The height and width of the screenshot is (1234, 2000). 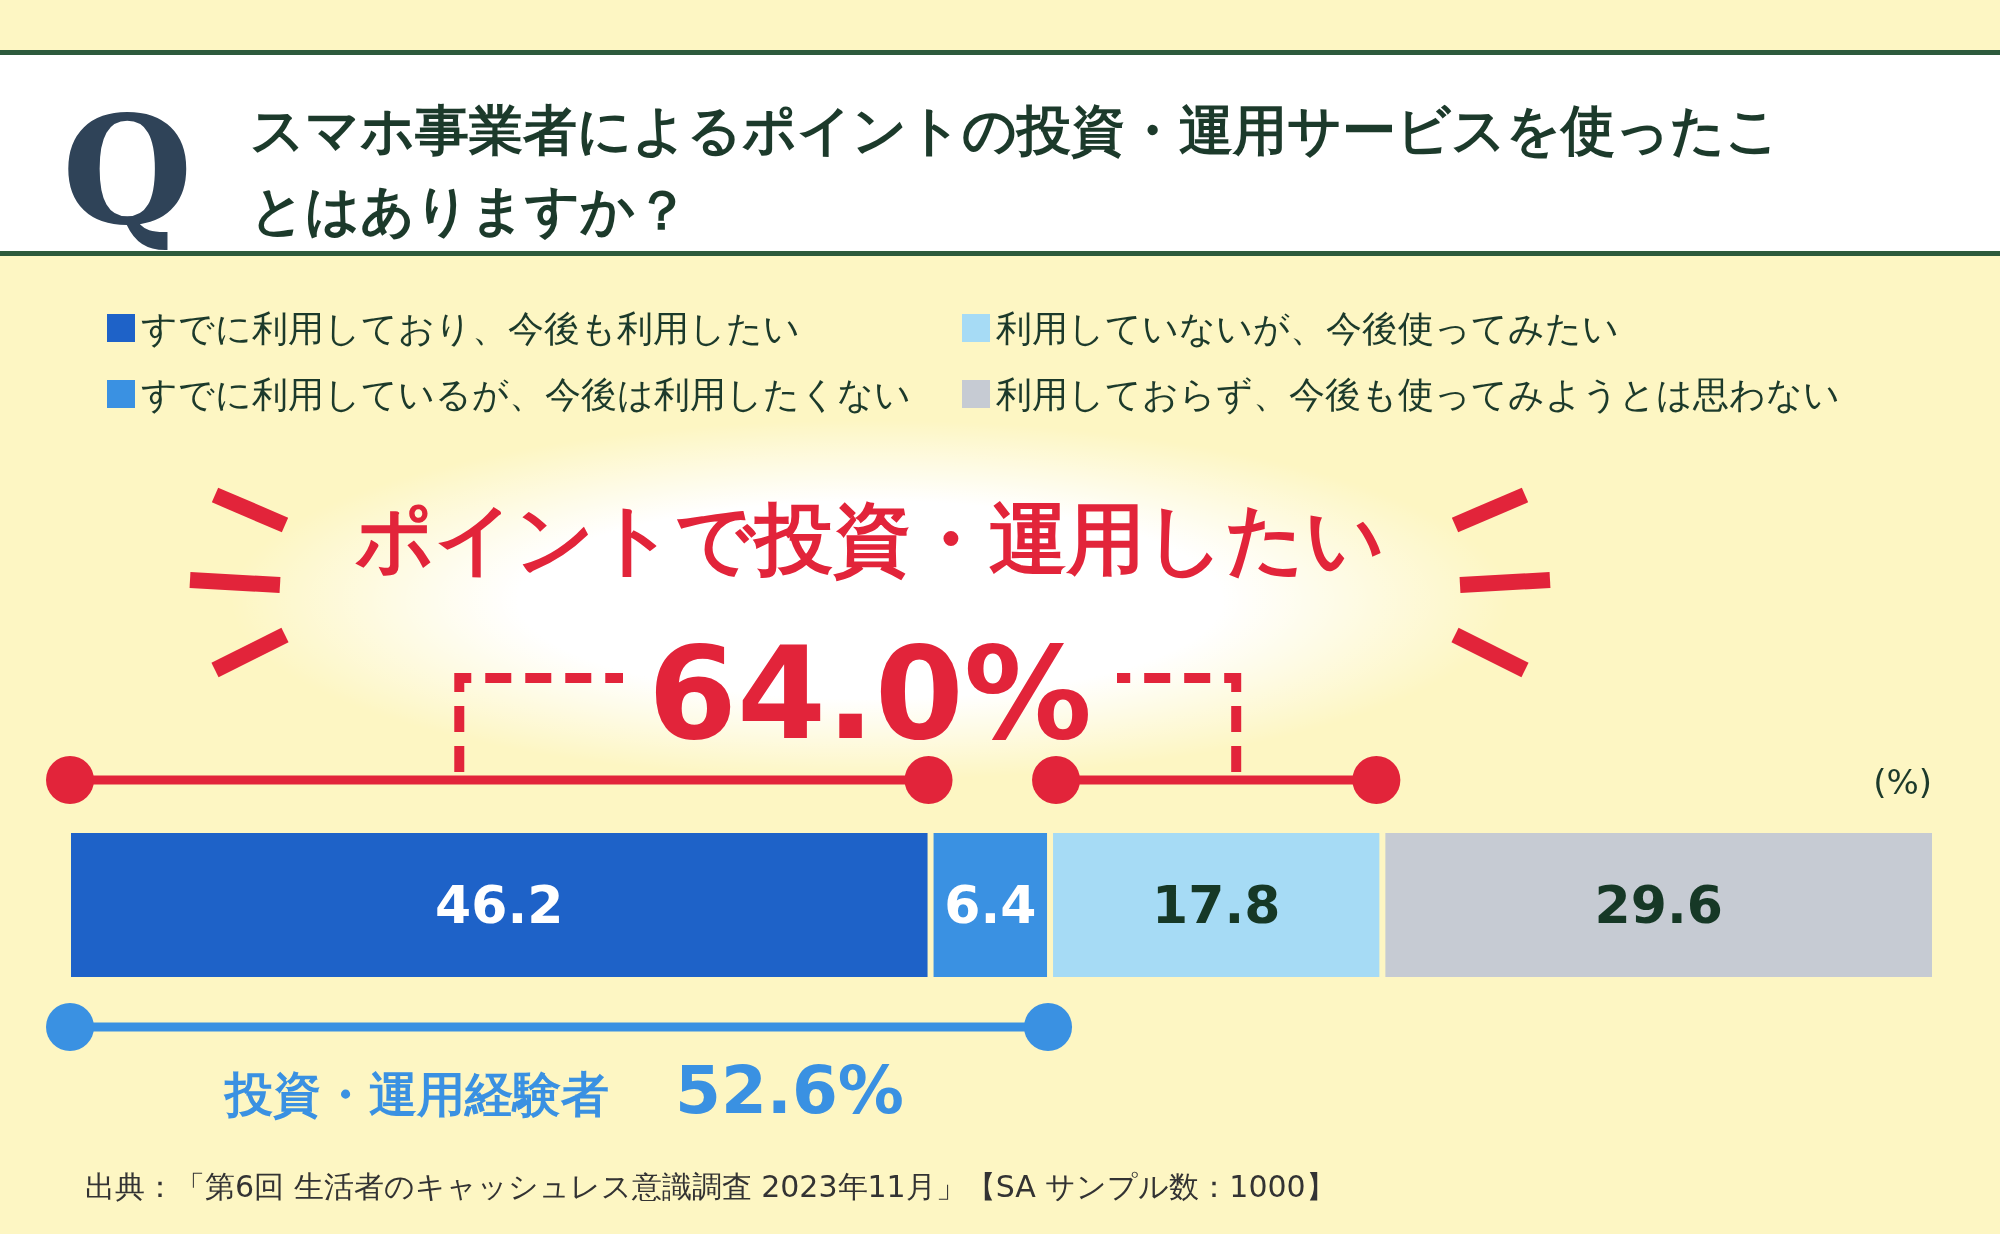 I want to click on data-label: 29.6, so click(x=1658, y=905).